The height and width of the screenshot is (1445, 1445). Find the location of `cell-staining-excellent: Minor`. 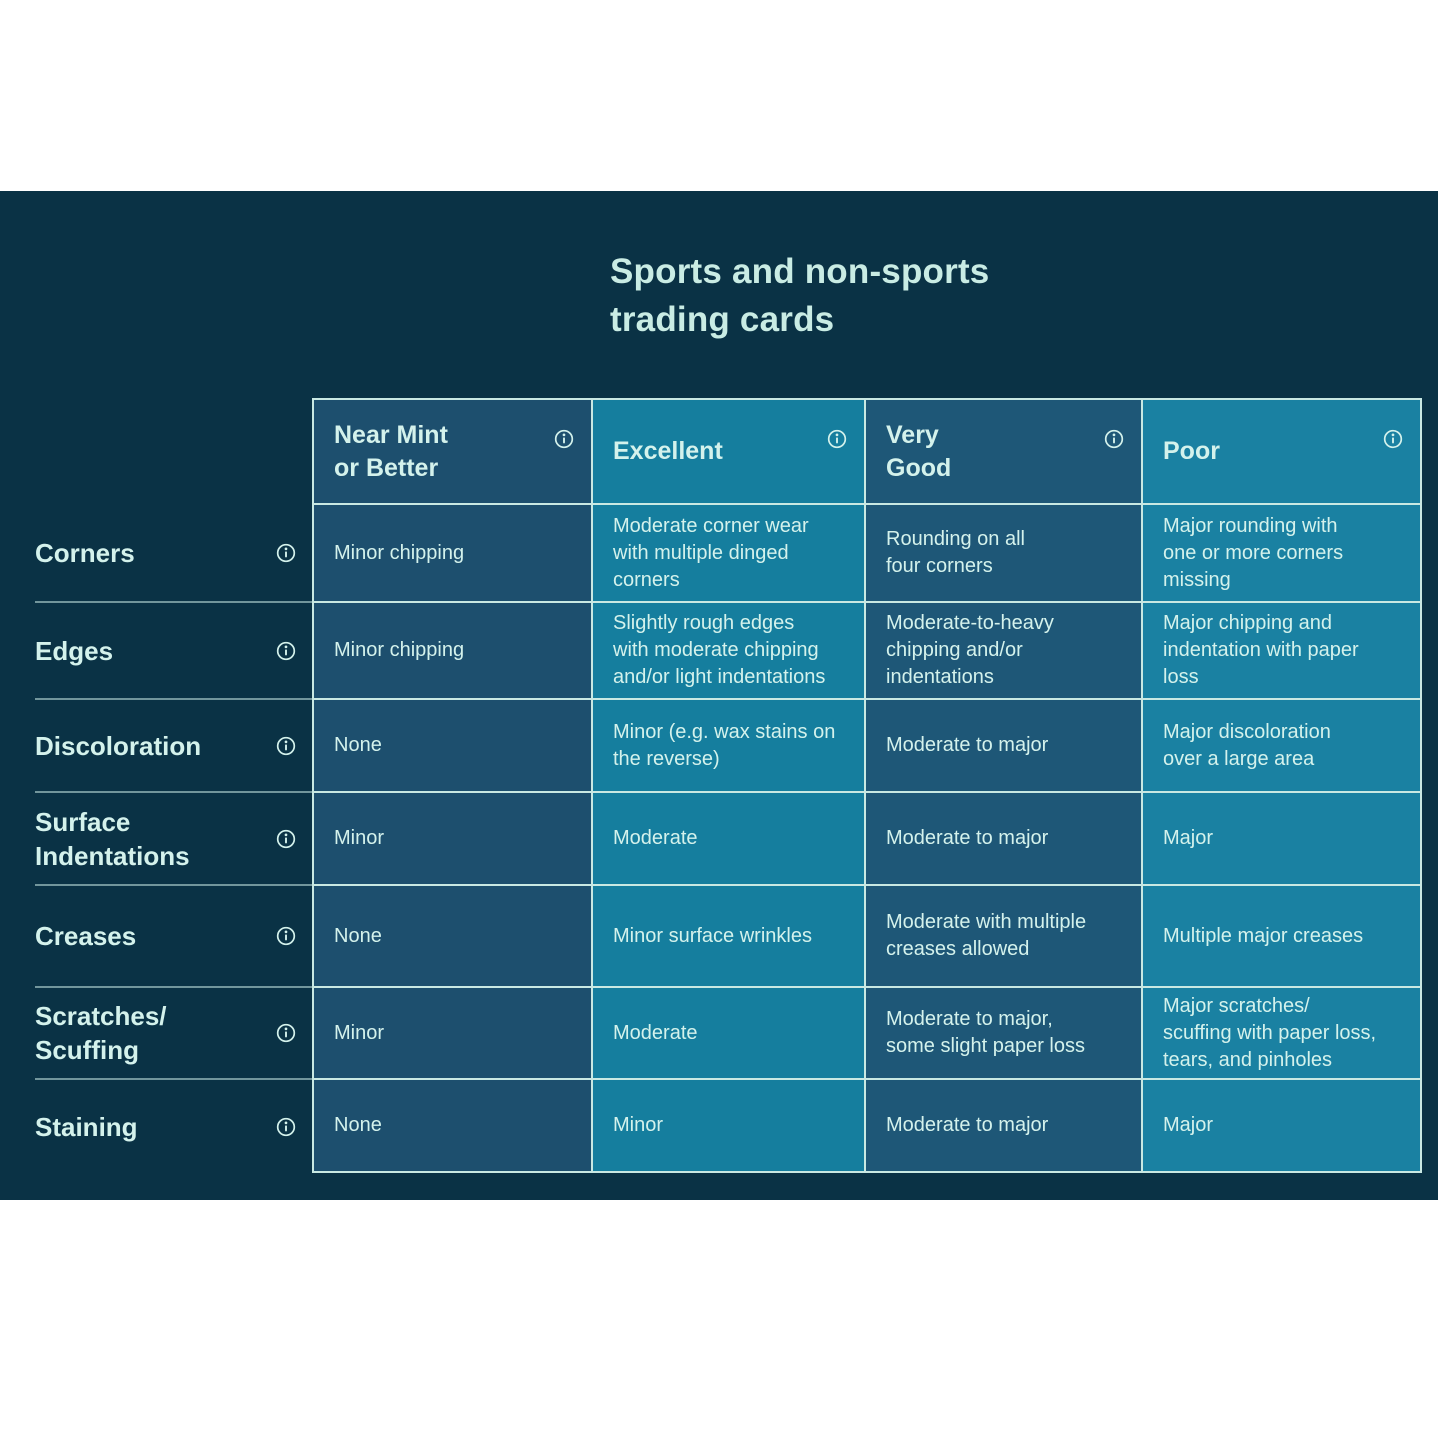

cell-staining-excellent: Minor is located at coordinates (729, 1126).